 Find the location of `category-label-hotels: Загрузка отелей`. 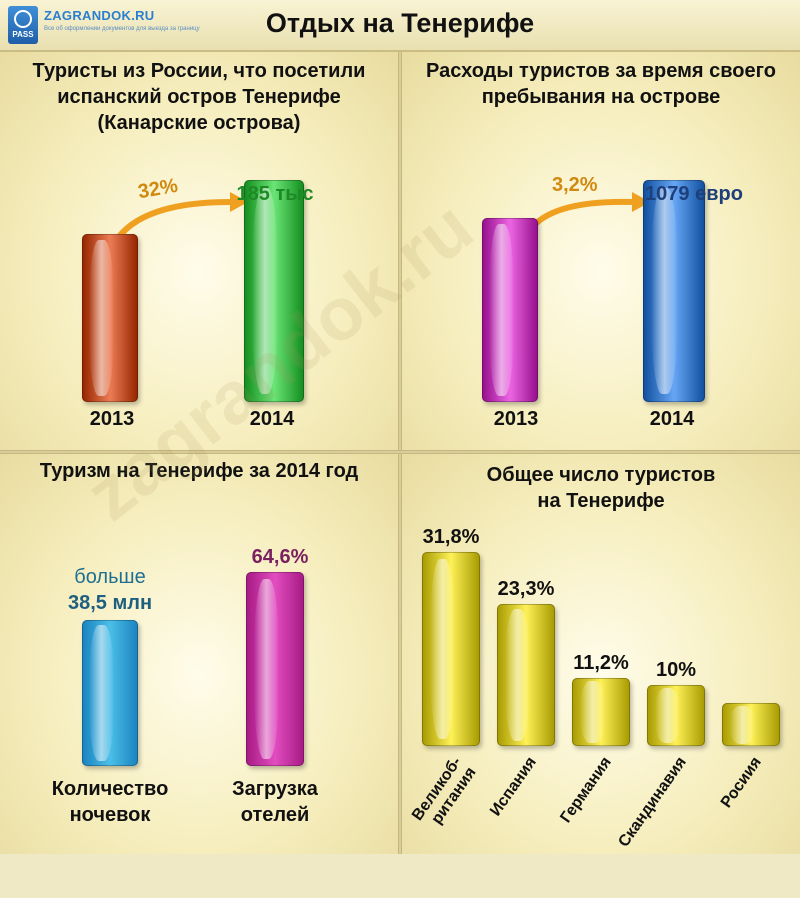

category-label-hotels: Загрузка отелей is located at coordinates (275, 802).